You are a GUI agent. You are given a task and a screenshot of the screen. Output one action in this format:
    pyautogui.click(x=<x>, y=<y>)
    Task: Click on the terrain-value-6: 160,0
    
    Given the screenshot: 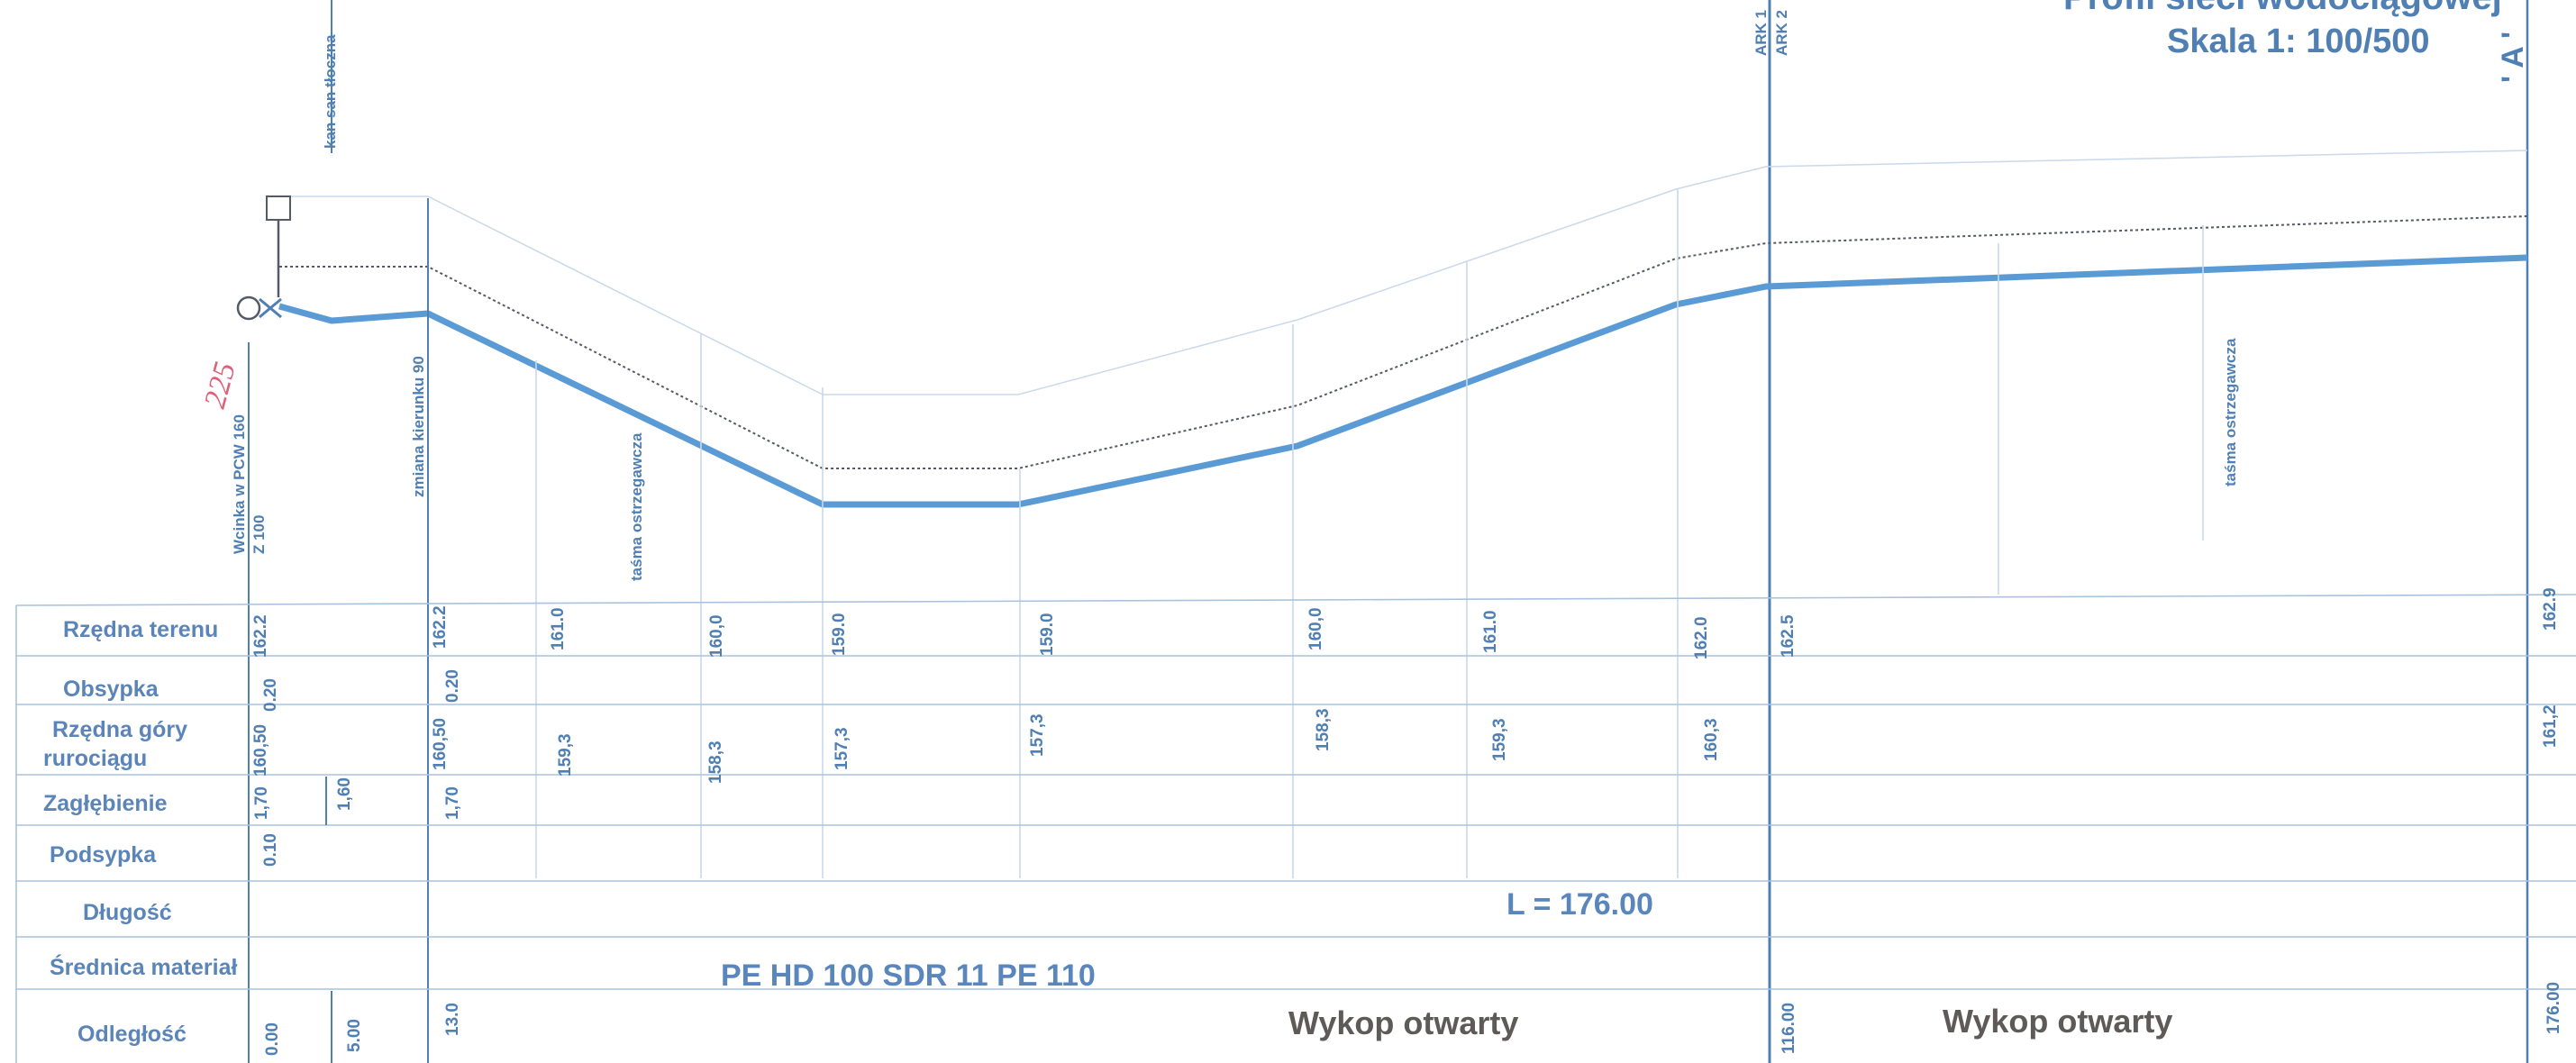 What is the action you would take?
    pyautogui.click(x=1315, y=628)
    